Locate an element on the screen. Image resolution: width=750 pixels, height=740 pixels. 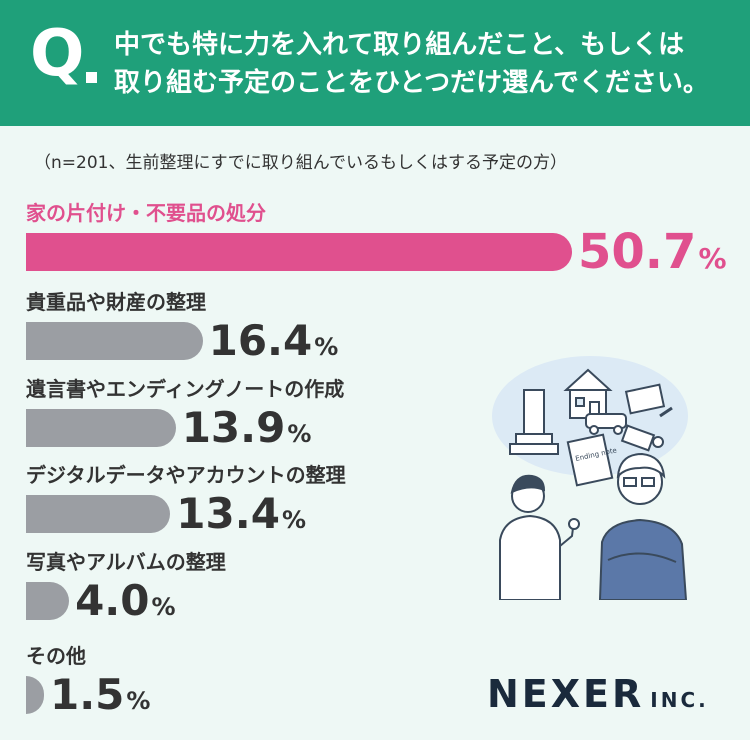
end-of-life-planning-illustration: Ending note is located at coordinates (590, 478).